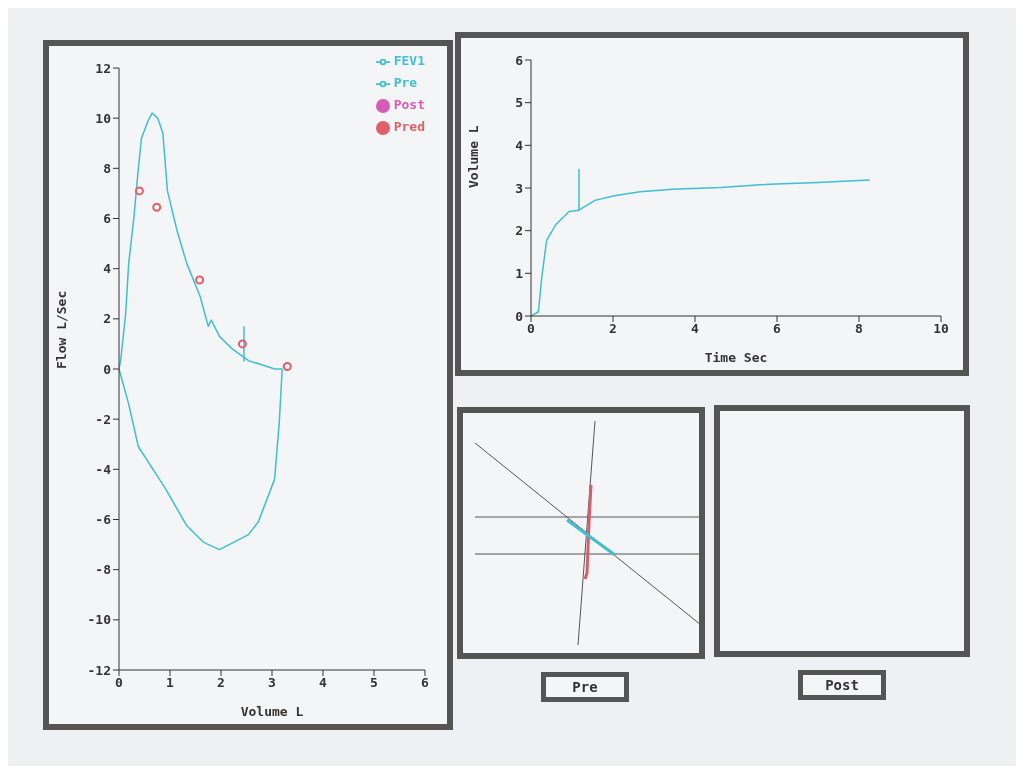 The height and width of the screenshot is (774, 1024). Describe the element at coordinates (859, 329) in the screenshot. I see `x-tick-label: 8` at that location.